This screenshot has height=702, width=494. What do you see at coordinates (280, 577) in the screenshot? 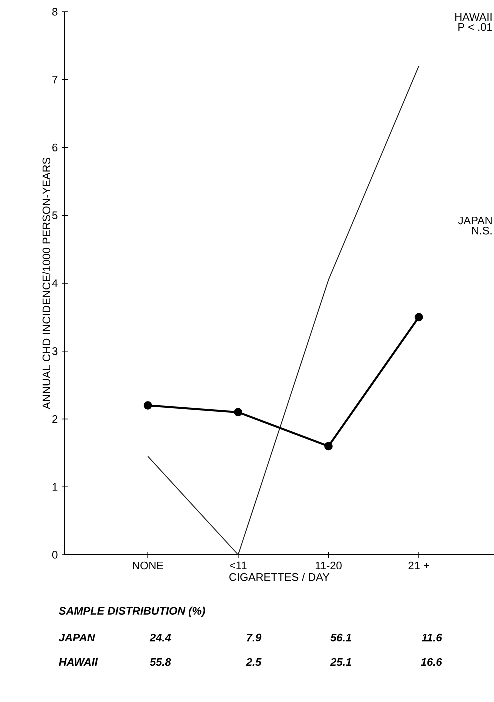
I see `x-axis-title: CIGARETTES / DAY` at bounding box center [280, 577].